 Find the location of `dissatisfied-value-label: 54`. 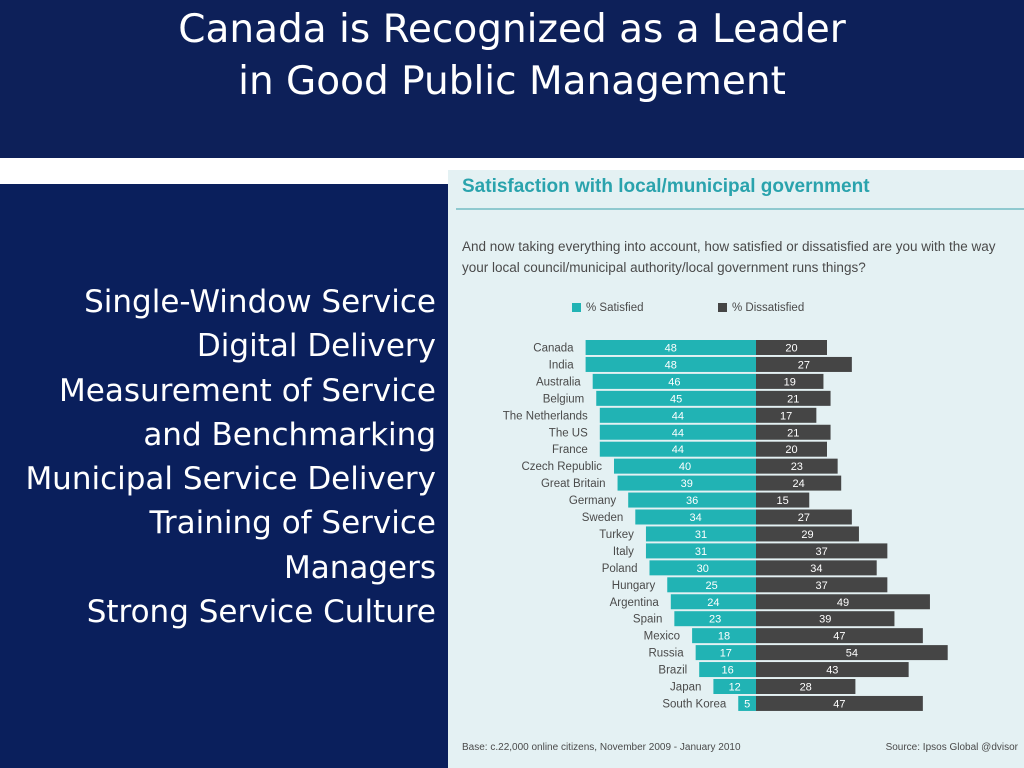

dissatisfied-value-label: 54 is located at coordinates (852, 654).